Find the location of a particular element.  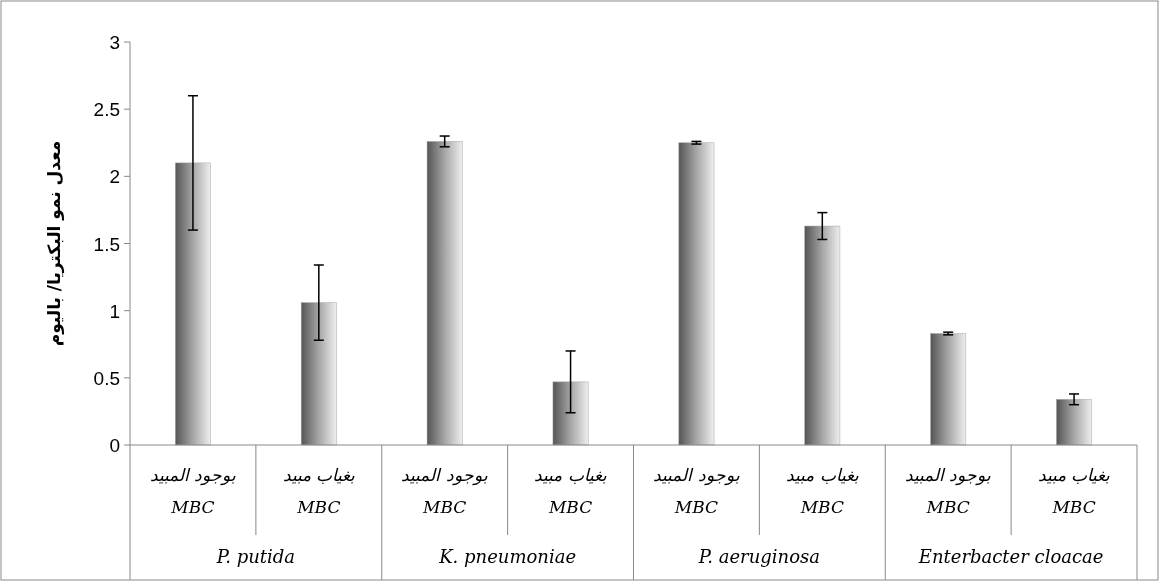

y-tick-label: 2 is located at coordinates (114, 177).